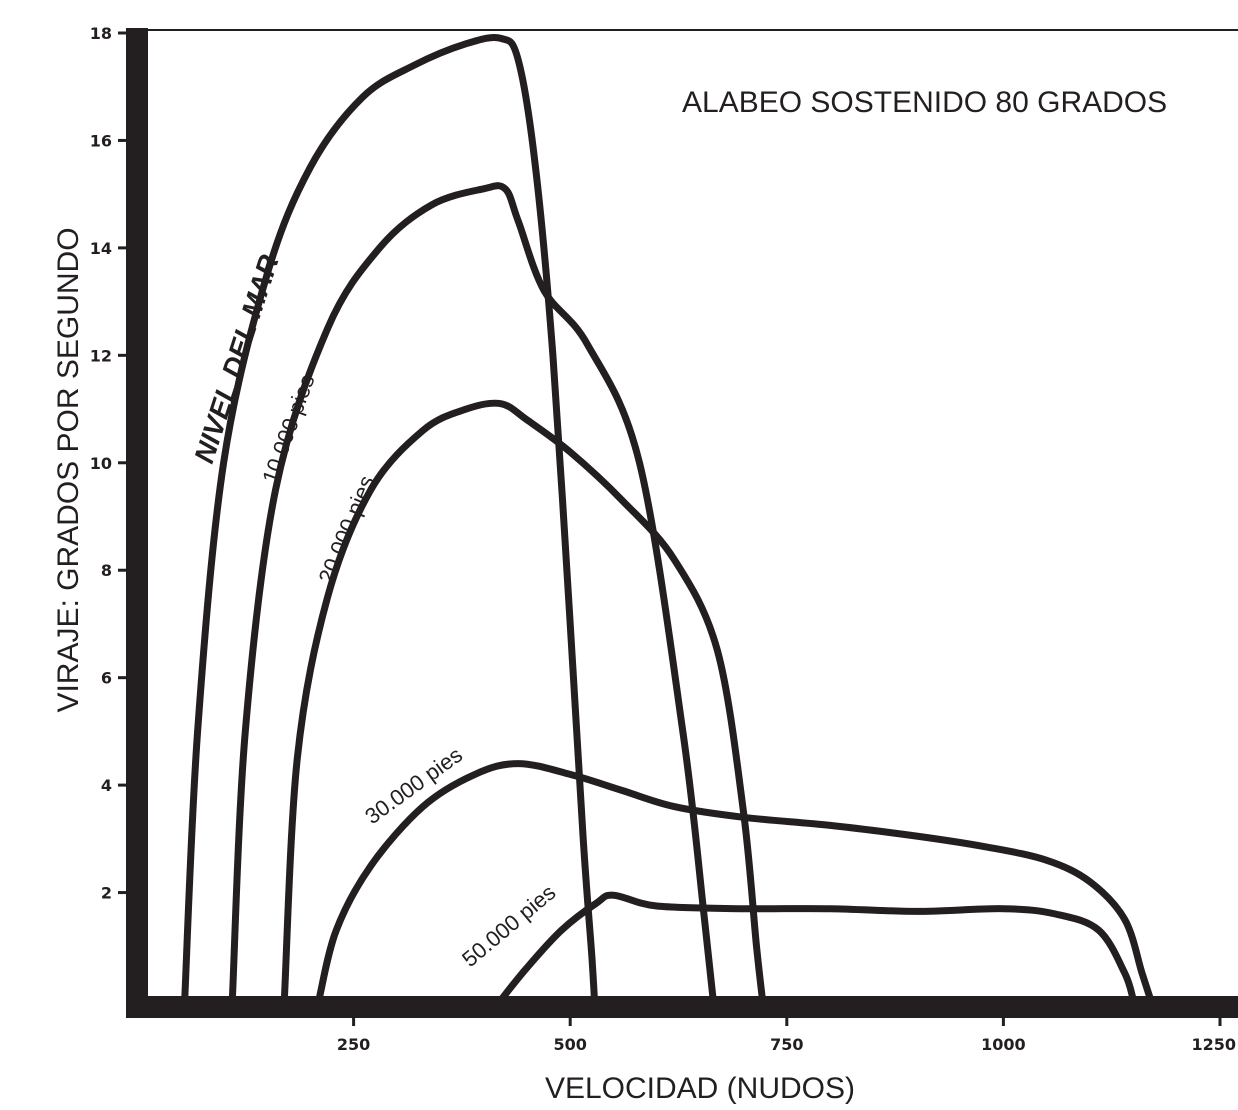 This screenshot has height=1110, width=1238. I want to click on x-tick-label: 1250, so click(1213, 1044).